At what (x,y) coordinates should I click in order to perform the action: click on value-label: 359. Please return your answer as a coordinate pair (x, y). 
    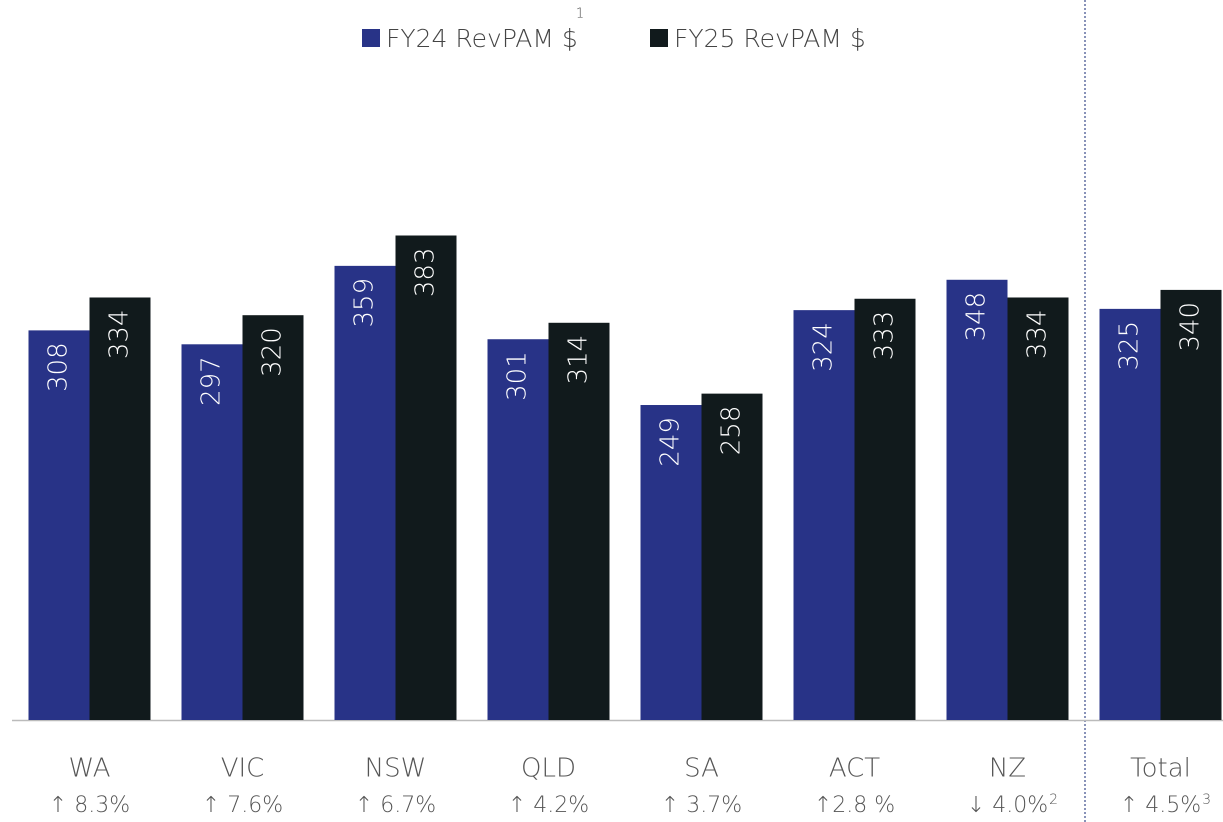
    Looking at the image, I should click on (365, 303).